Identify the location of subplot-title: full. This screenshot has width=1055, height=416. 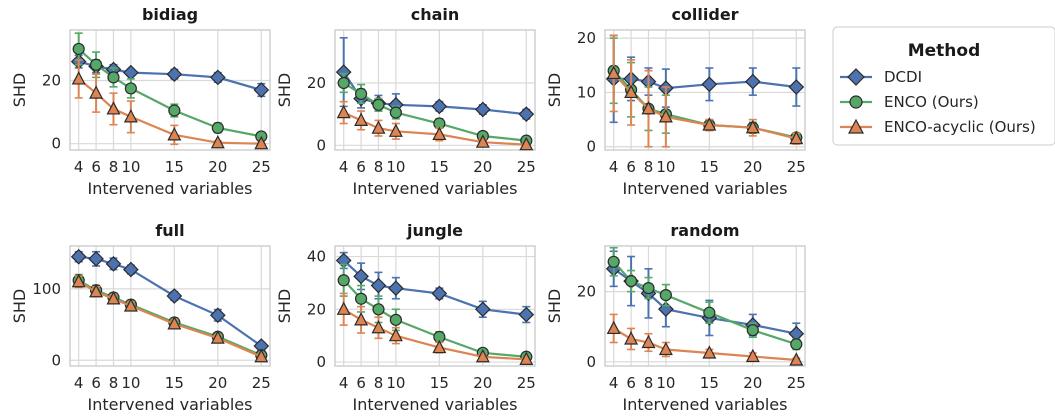
(169, 230).